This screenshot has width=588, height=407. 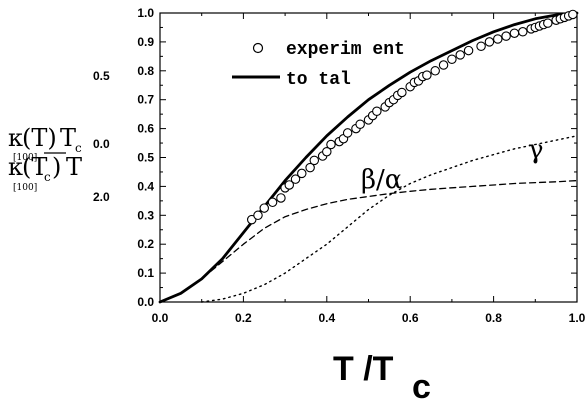 What do you see at coordinates (56, 167) in the screenshot?
I see `ylabel-denominator-close: )` at bounding box center [56, 167].